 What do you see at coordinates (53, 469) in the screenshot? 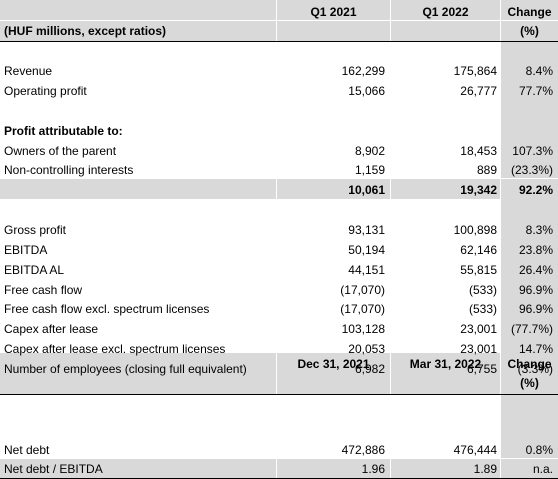
I see `row-label-nd-ebitda: Net debt / EBITDA` at bounding box center [53, 469].